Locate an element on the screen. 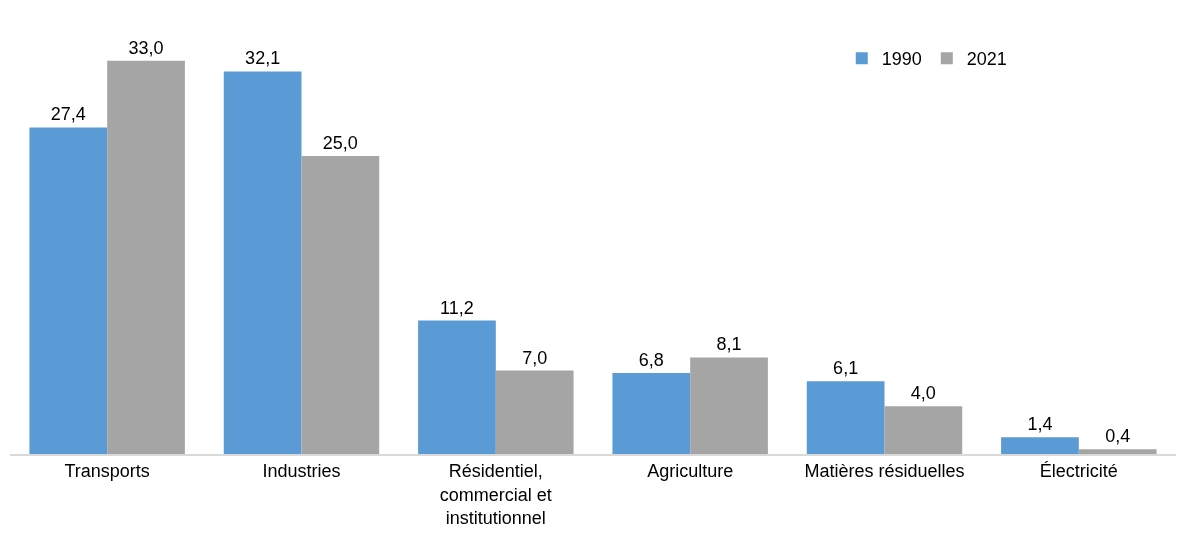 This screenshot has width=1186, height=554. data-label: 33,0 is located at coordinates (146, 47).